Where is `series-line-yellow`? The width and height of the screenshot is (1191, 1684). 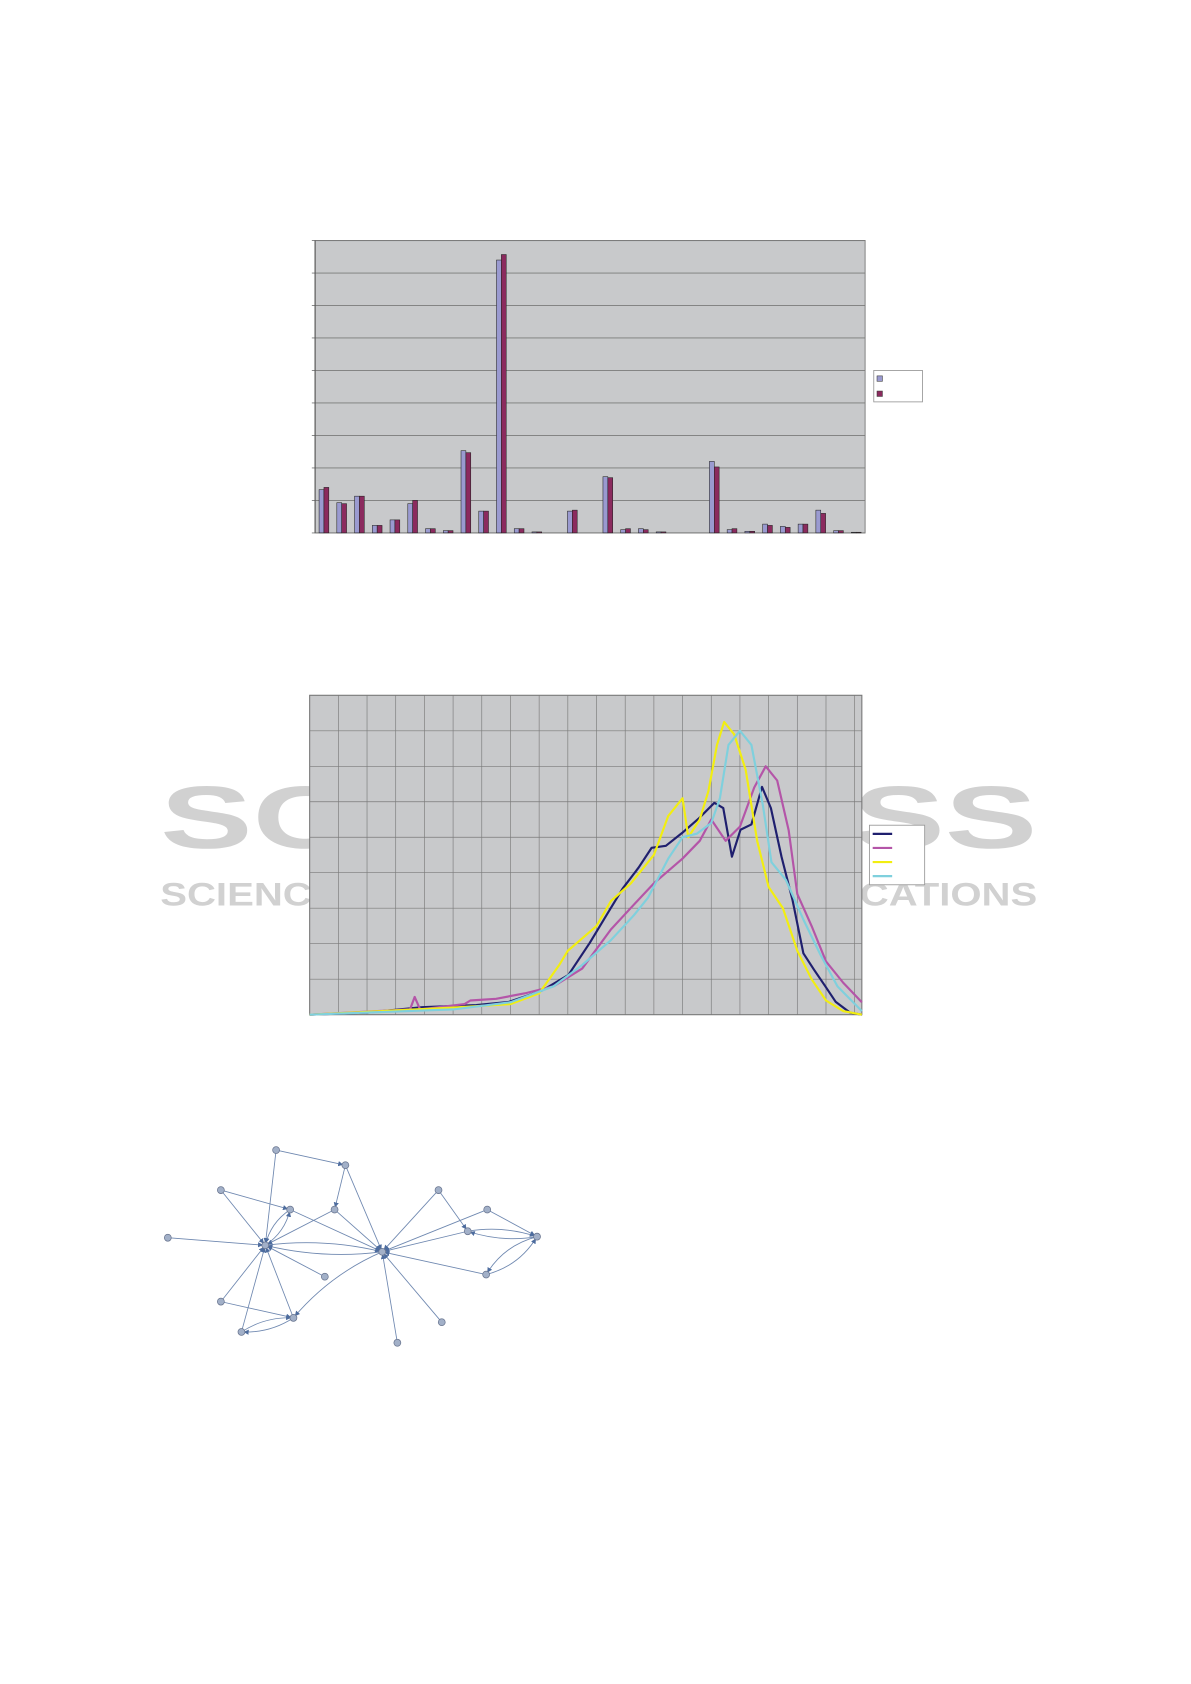 series-line-yellow is located at coordinates (586, 868).